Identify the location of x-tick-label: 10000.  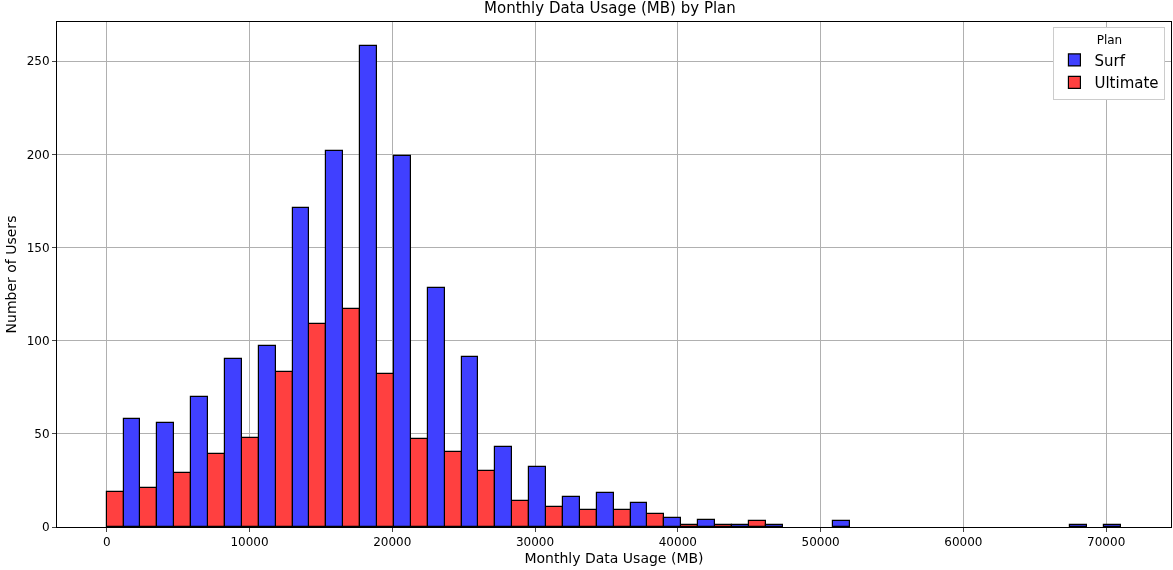
(249, 542).